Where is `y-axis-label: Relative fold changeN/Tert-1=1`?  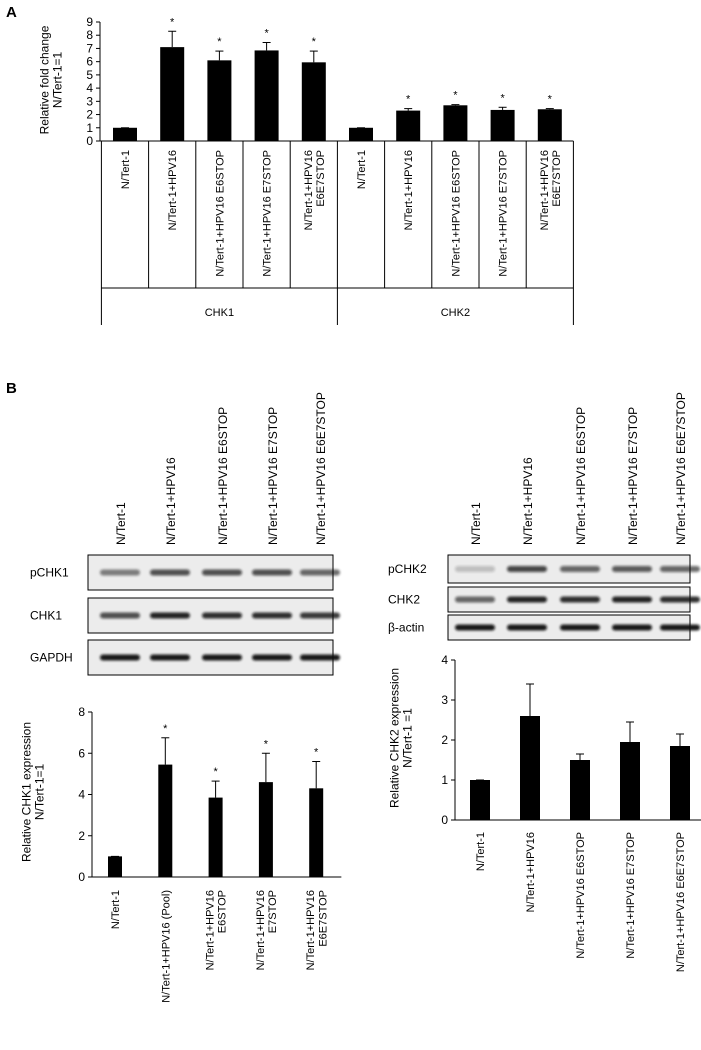 y-axis-label: Relative fold changeN/Tert-1=1 is located at coordinates (50, 79).